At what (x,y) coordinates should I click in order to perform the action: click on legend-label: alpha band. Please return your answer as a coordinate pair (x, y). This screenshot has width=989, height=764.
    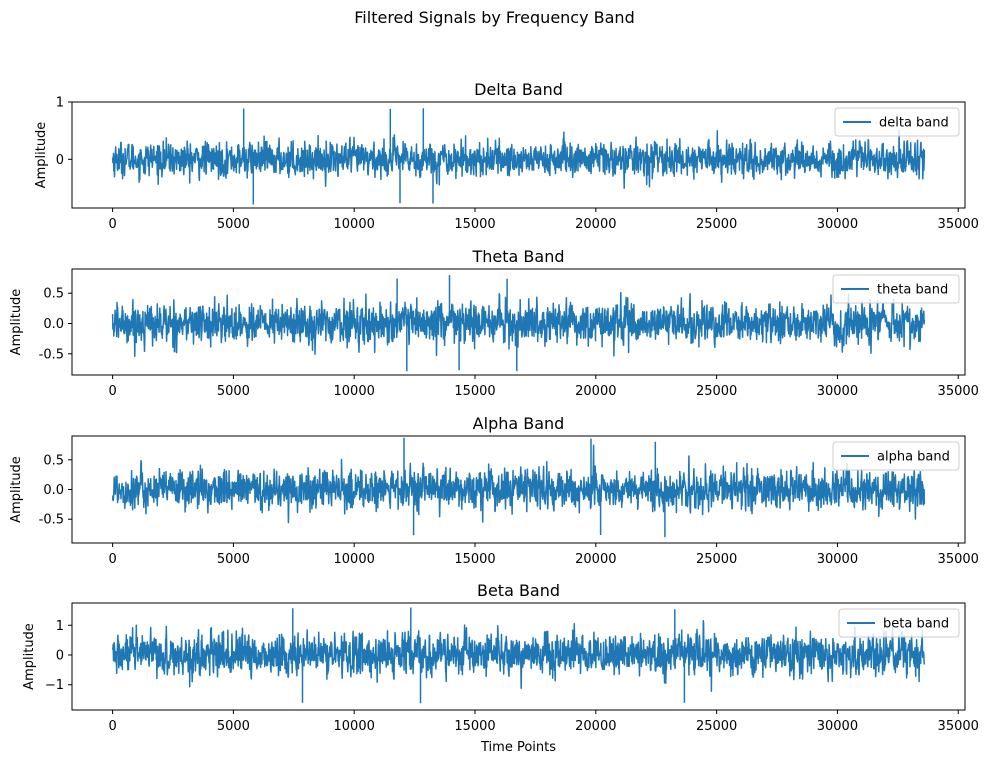
    Looking at the image, I should click on (913, 457).